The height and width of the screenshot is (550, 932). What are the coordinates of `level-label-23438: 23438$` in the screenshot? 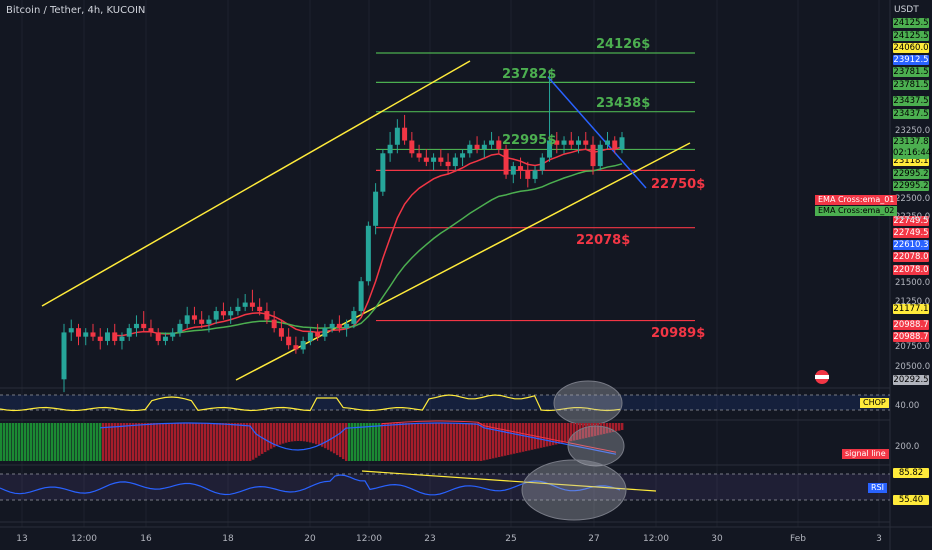 It's located at (623, 103).